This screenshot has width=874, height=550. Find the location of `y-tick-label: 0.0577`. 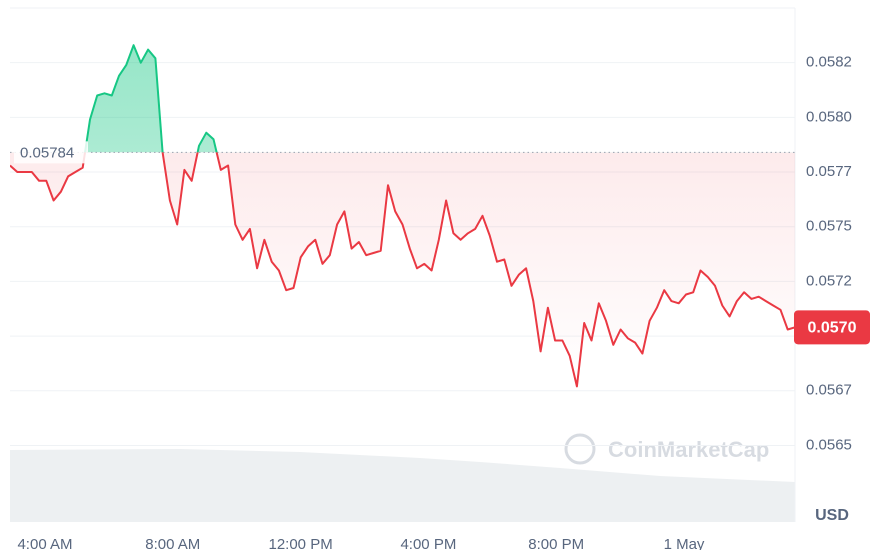

y-tick-label: 0.0577 is located at coordinates (829, 171).